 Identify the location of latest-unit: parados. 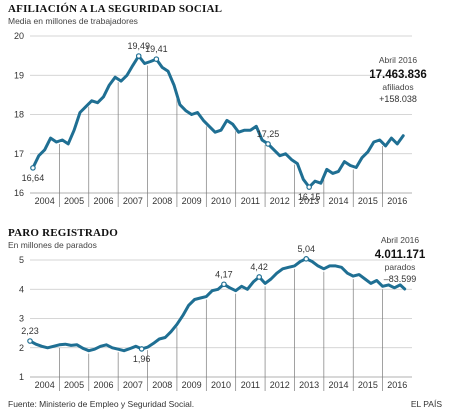
(400, 267).